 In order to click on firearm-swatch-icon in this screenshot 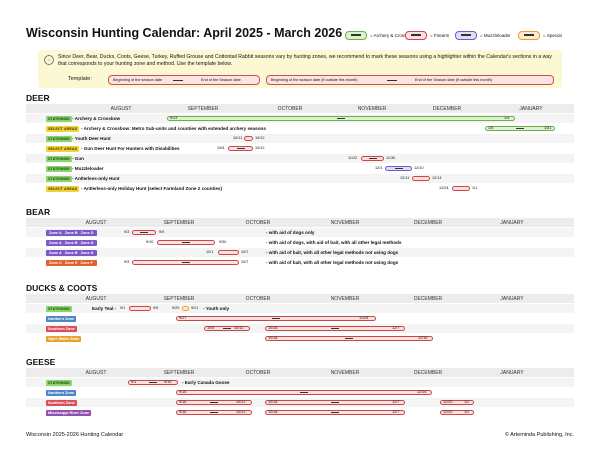, I will do `click(416, 35)`.